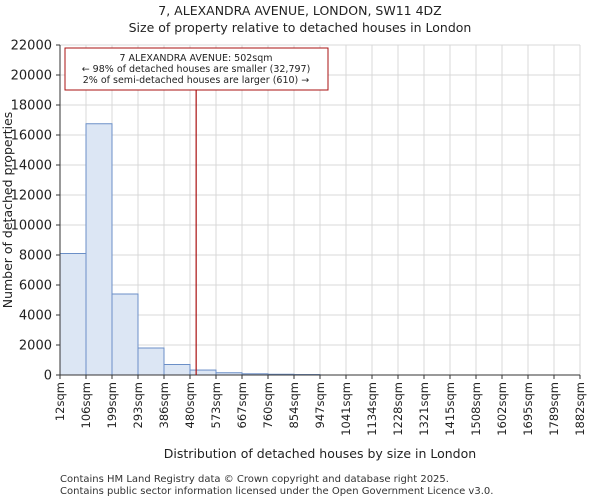 Image resolution: width=600 pixels, height=500 pixels. Describe the element at coordinates (35, 346) in the screenshot. I see `y-tick-label-1: 2000` at that location.